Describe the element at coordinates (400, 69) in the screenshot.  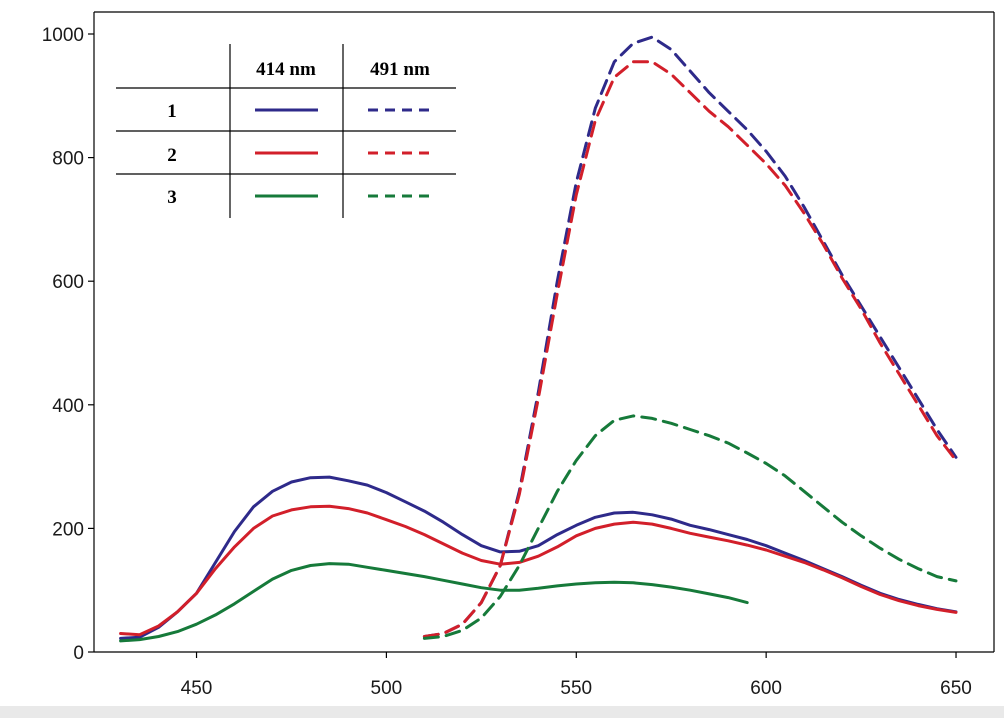
I see `legend-header-491: 491 nm` at that location.